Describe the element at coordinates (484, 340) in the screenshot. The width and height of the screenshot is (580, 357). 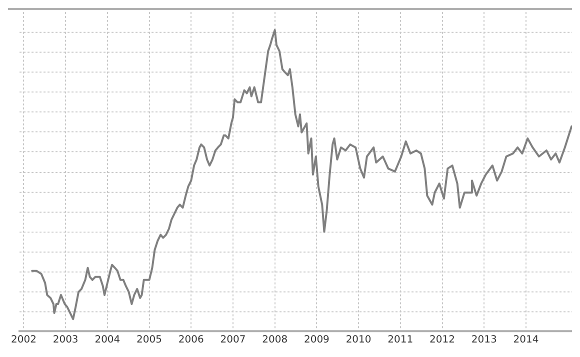
I see `x-tick-label: 2013` at that location.